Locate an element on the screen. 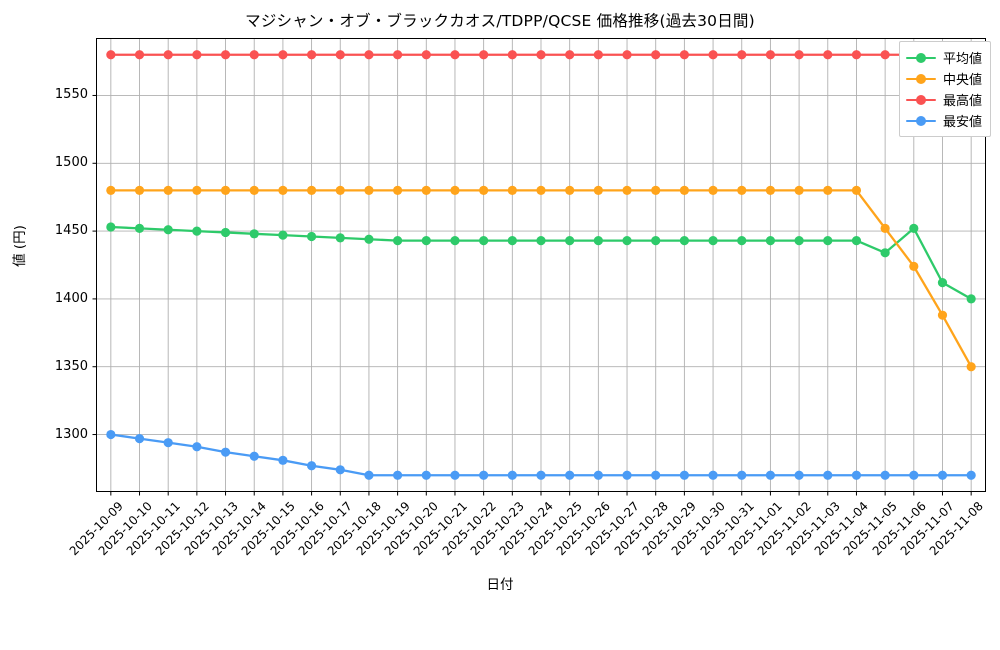  chart-title: マジシャン・オブ・ブラックカオス/TDPP/QCSE 価格推移(過去30日間) is located at coordinates (500, 21).